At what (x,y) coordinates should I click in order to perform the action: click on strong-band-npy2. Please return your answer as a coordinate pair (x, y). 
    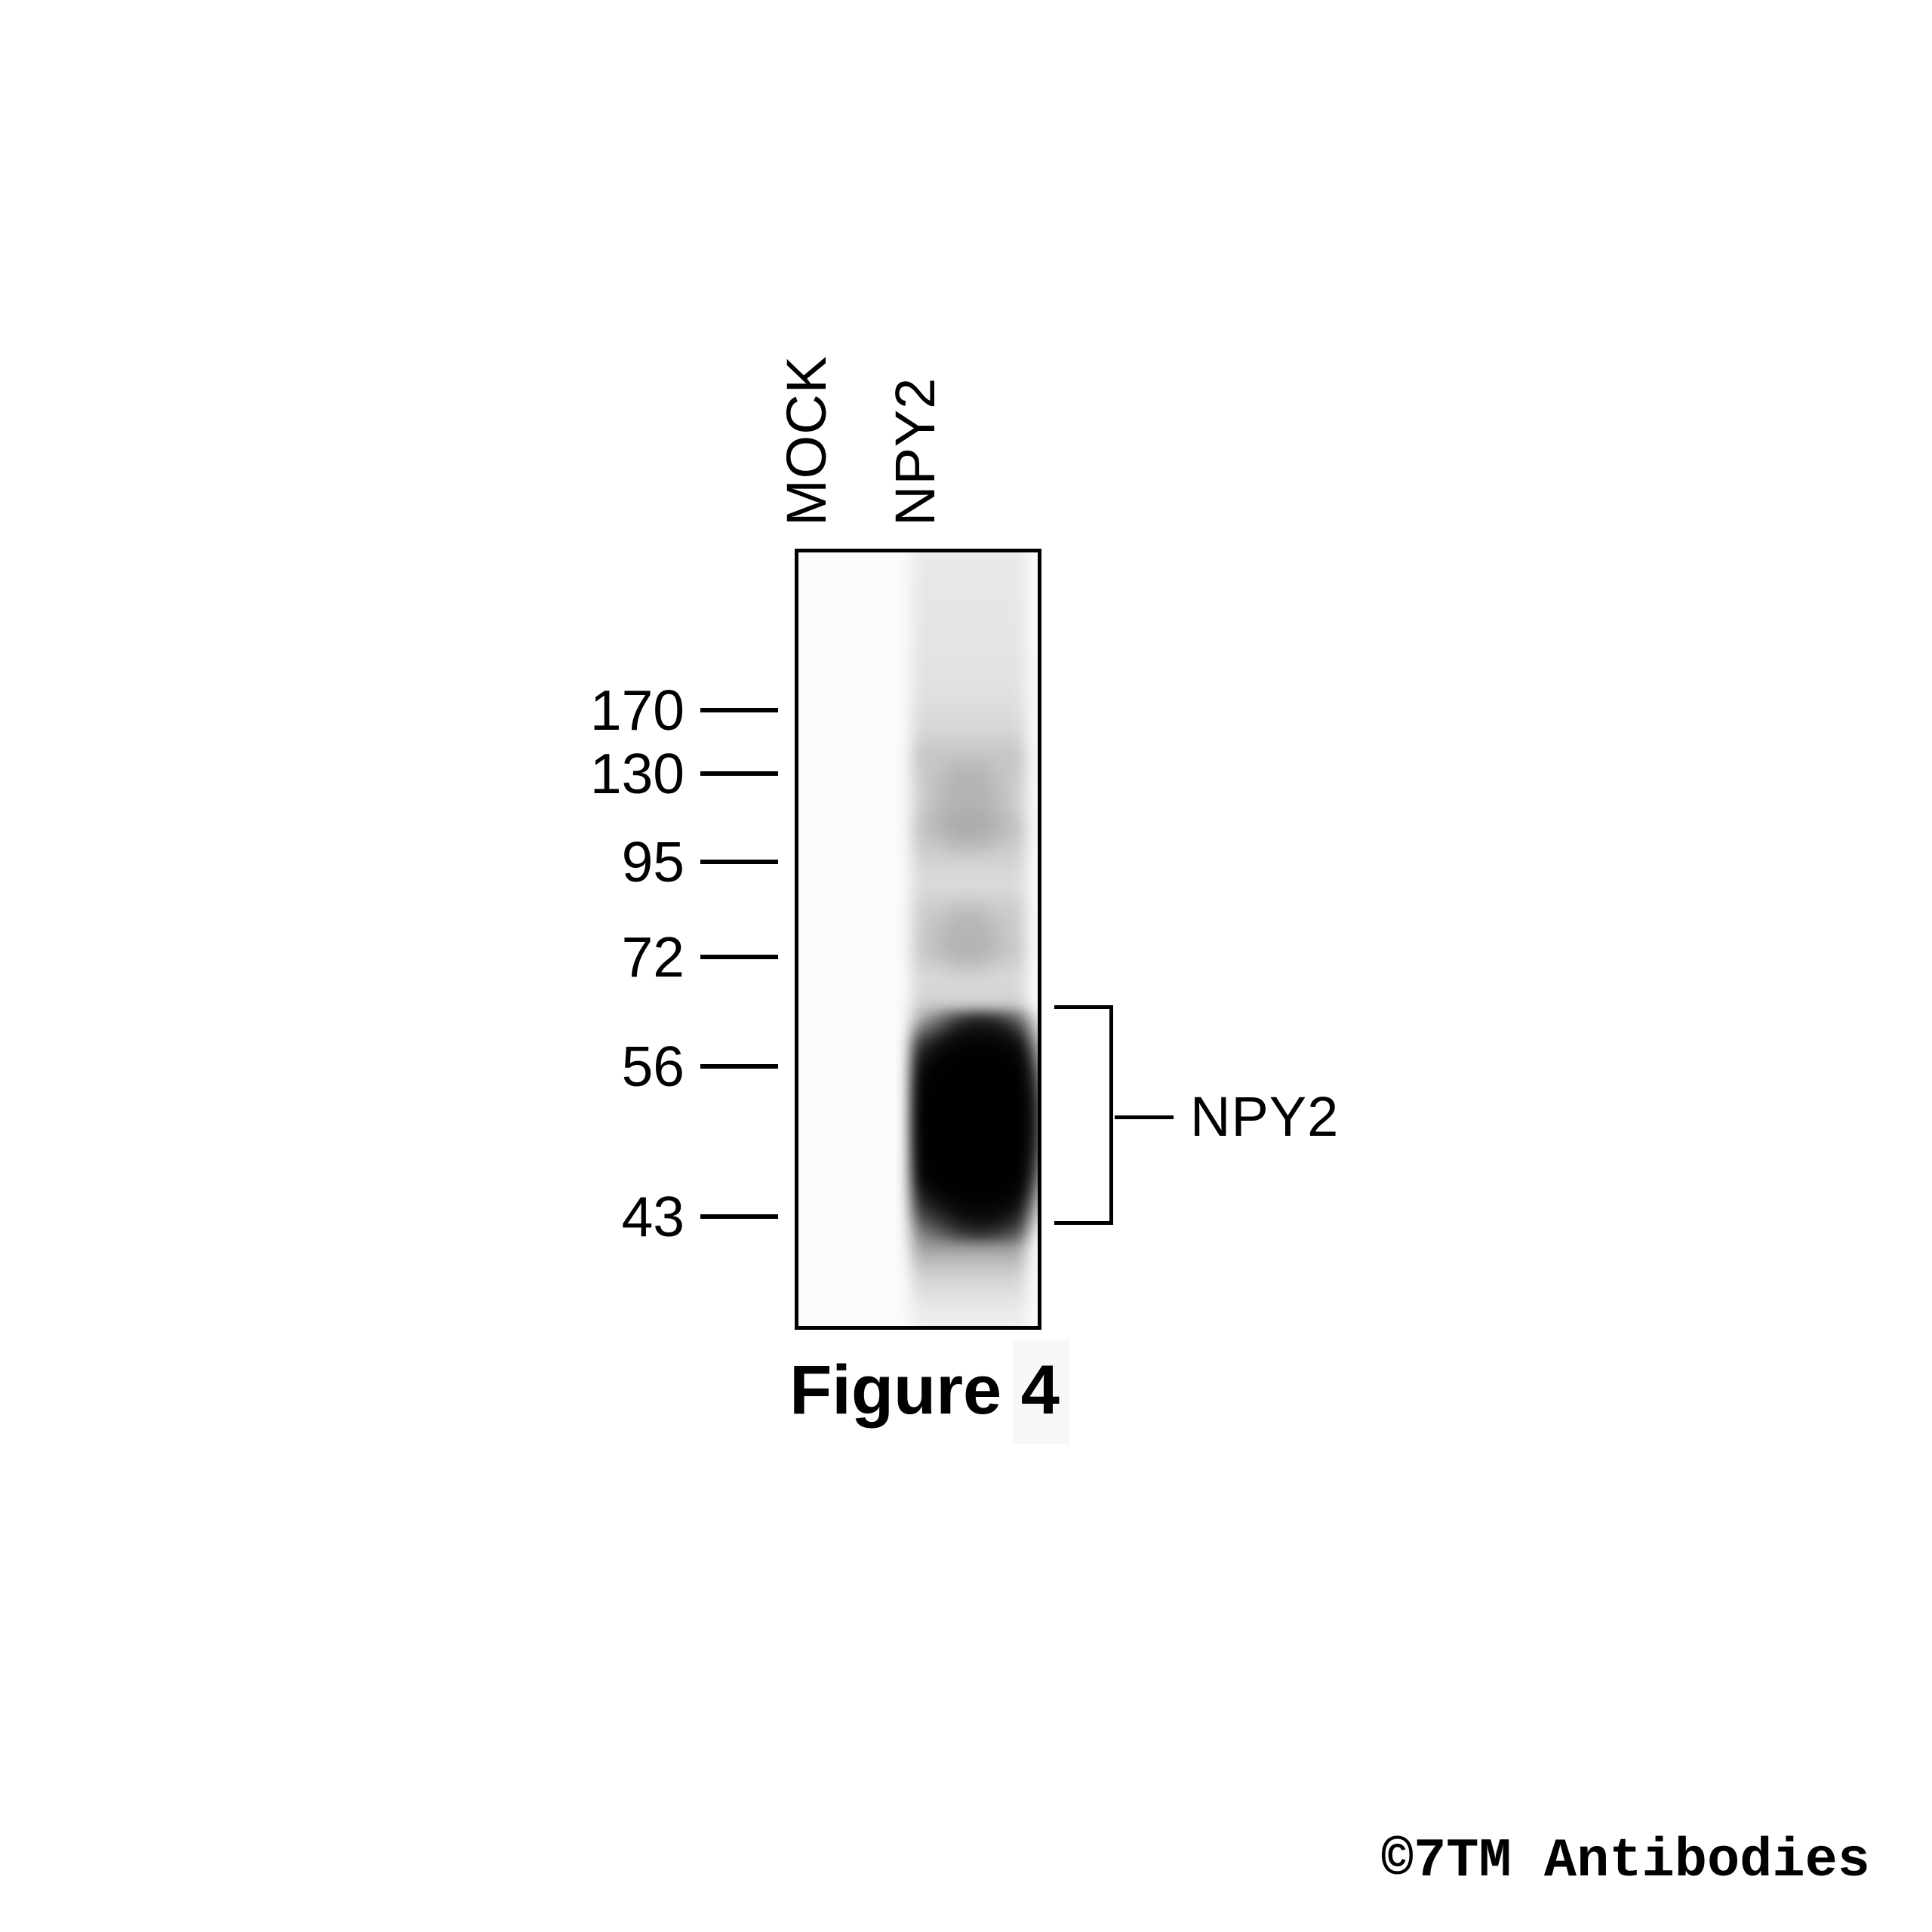
    Looking at the image, I should click on (975, 1126).